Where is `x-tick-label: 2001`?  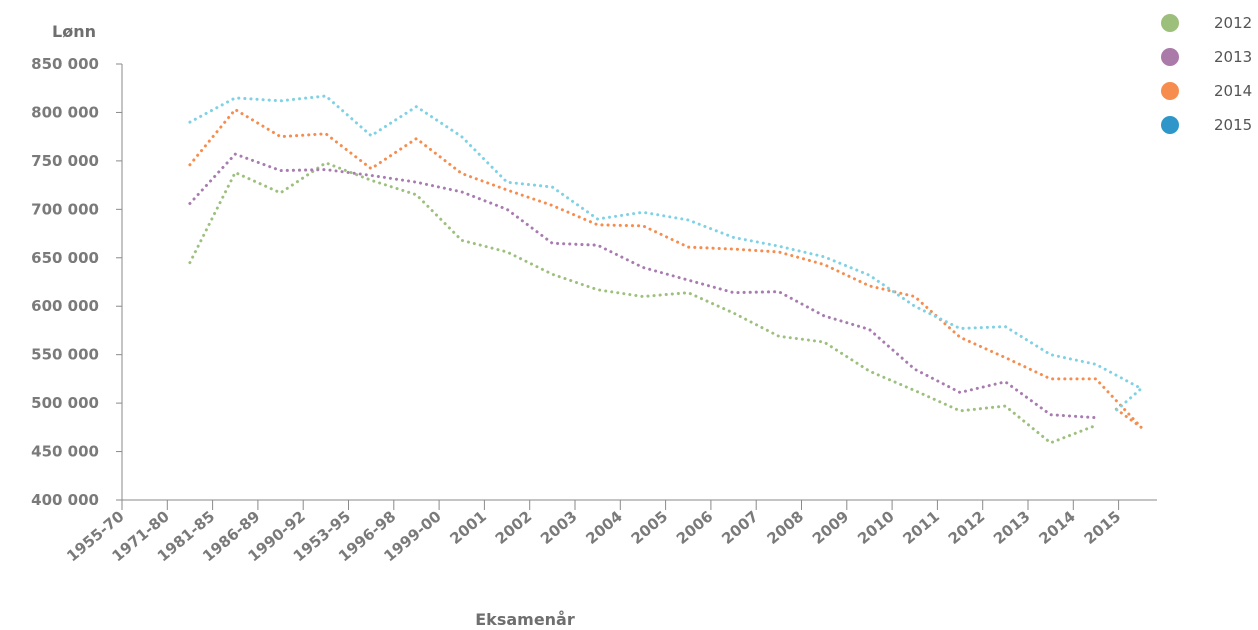
x-tick-label: 2001 is located at coordinates (468, 527).